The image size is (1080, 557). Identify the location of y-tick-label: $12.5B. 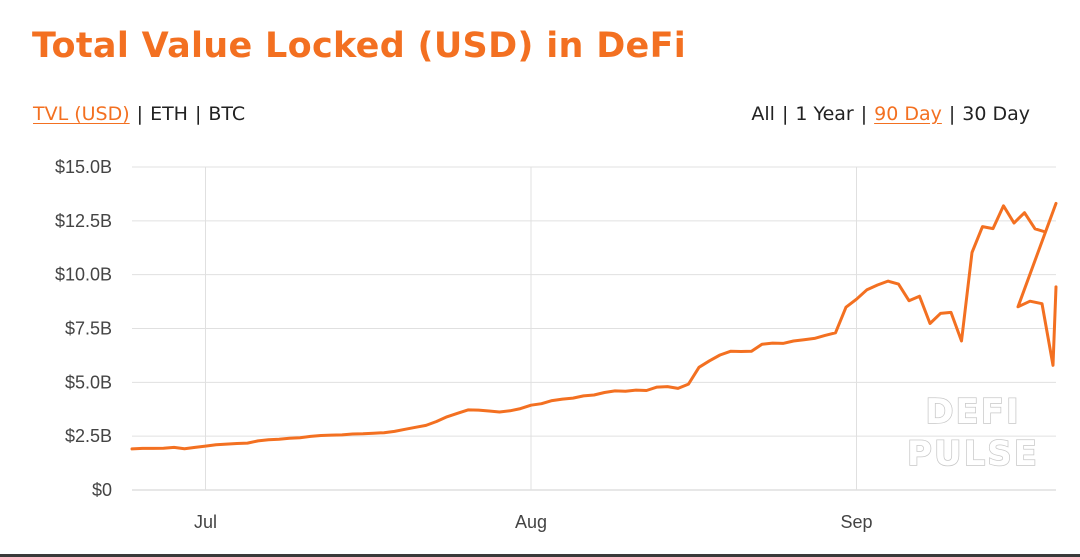
(83, 221).